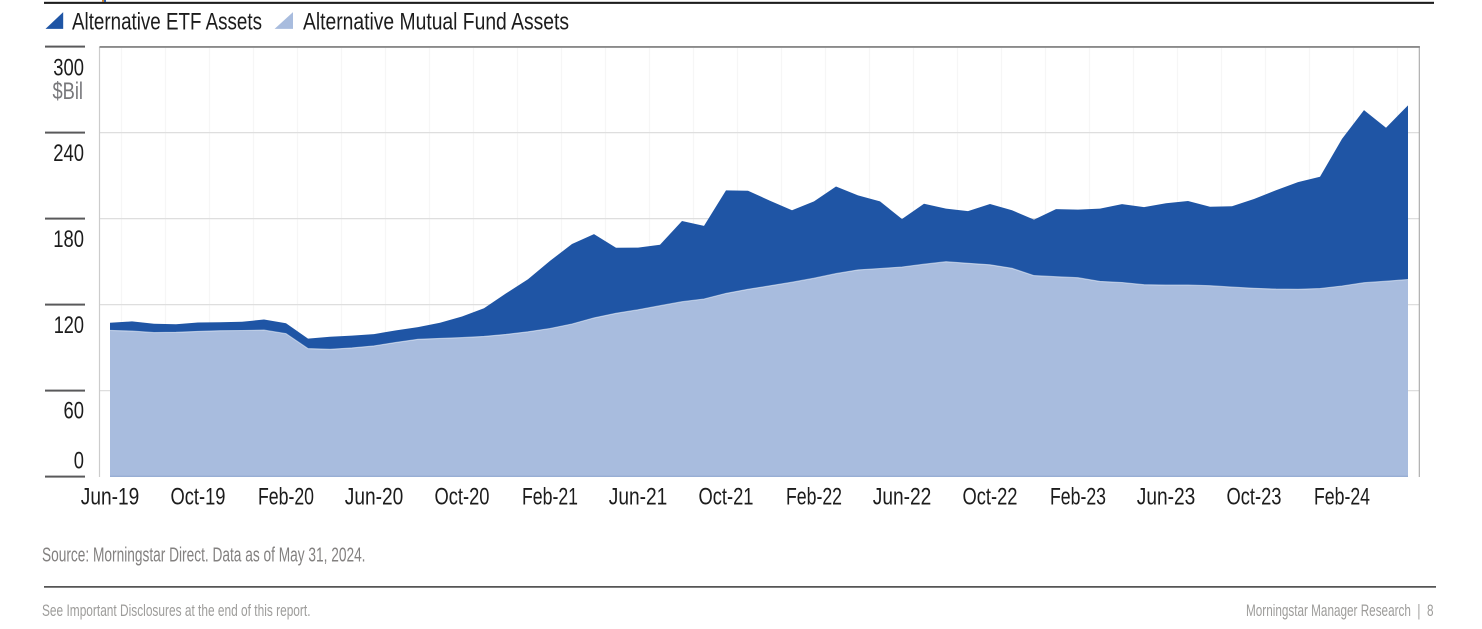  I want to click on svg-text: Jun-20, so click(374, 497).